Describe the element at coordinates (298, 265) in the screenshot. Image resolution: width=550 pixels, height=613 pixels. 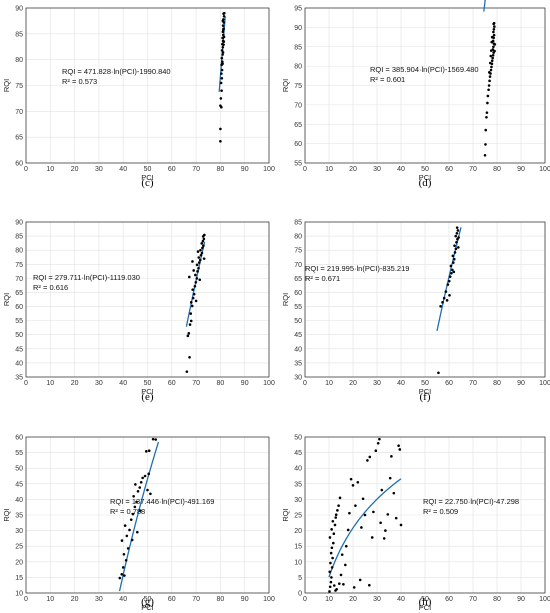
I see `y-tick-label: 70` at that location.